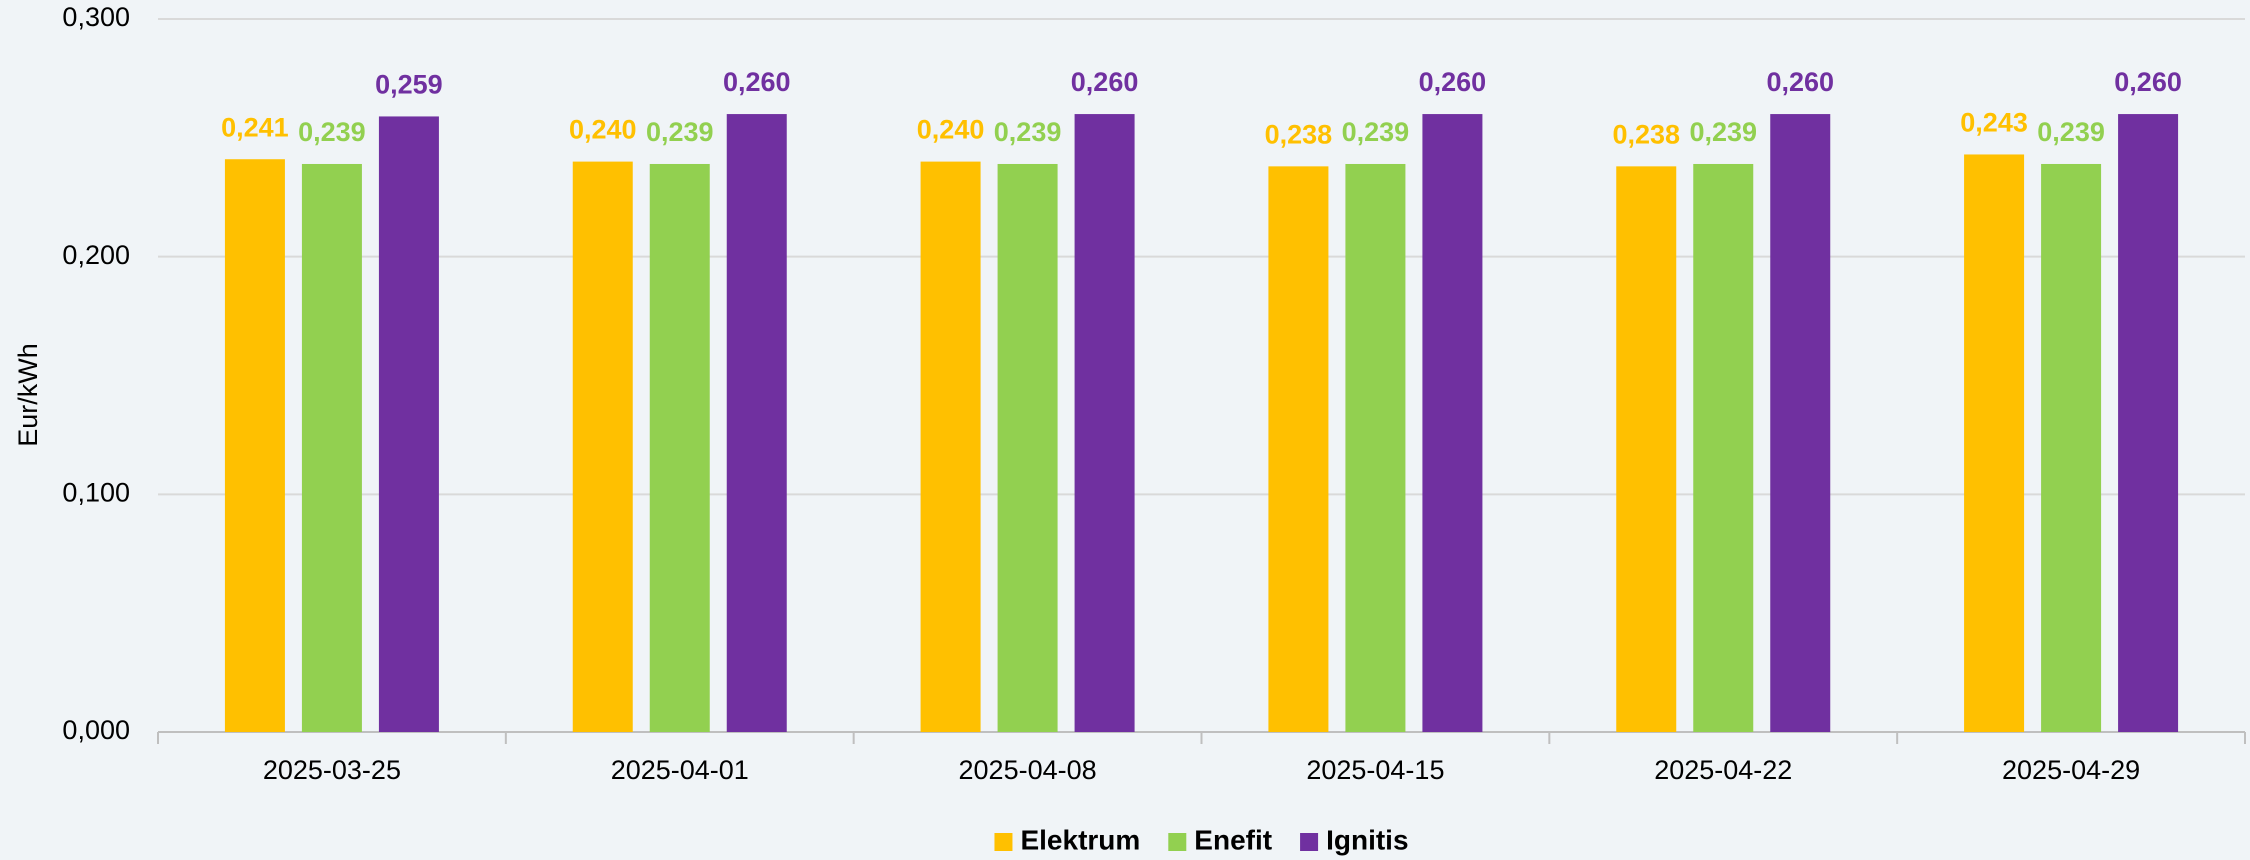  I want to click on legend-label: Ignitis, so click(1367, 839).